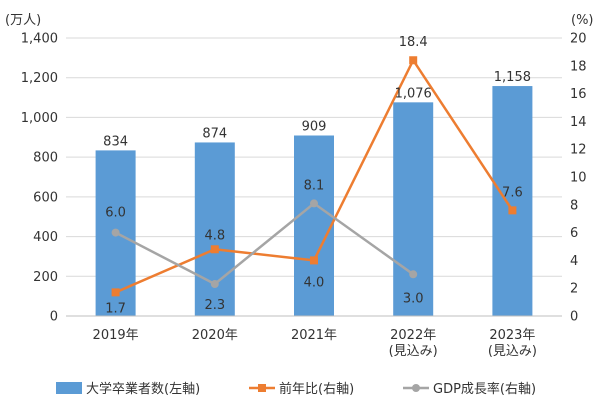 The width and height of the screenshot is (608, 411). What do you see at coordinates (45, 277) in the screenshot?
I see `left-axis-tick-label: 200` at bounding box center [45, 277].